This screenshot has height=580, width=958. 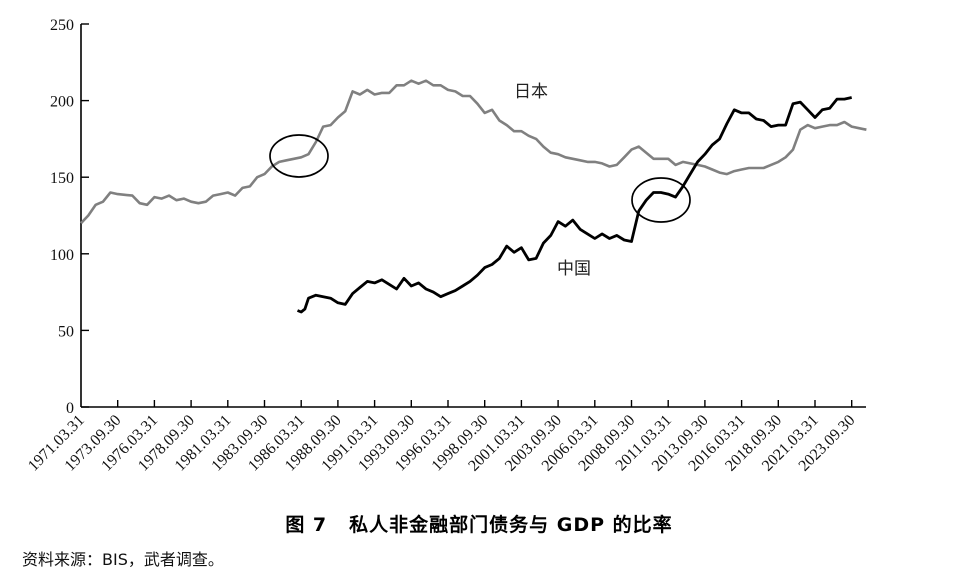 I want to click on figure-caption: 图 7 私人非金融部门债务与 GDP 的比率, so click(x=479, y=523).